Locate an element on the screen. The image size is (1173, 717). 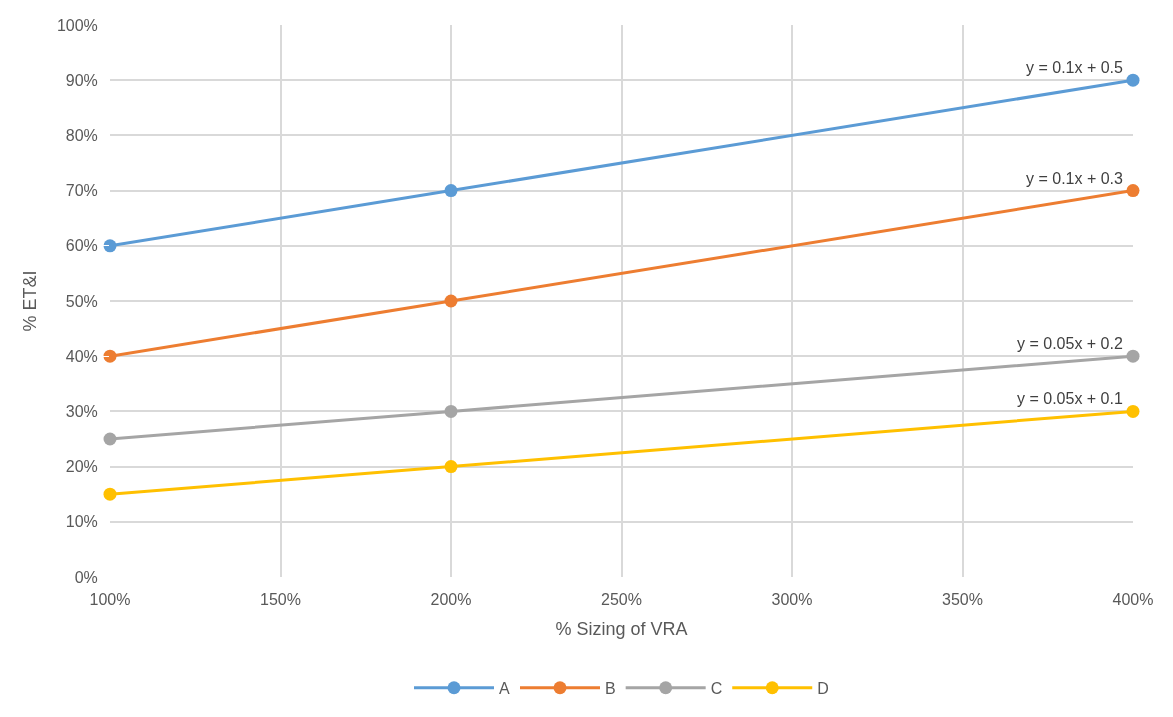
y-tick-label: 30% is located at coordinates (81, 411).